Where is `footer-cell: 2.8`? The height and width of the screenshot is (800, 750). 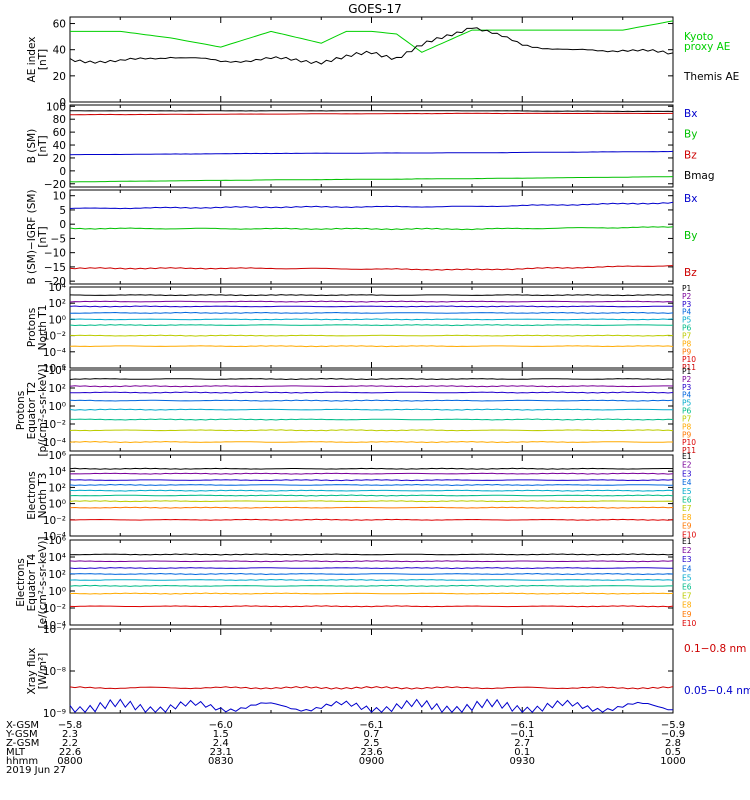 footer-cell: 2.8 is located at coordinates (673, 743).